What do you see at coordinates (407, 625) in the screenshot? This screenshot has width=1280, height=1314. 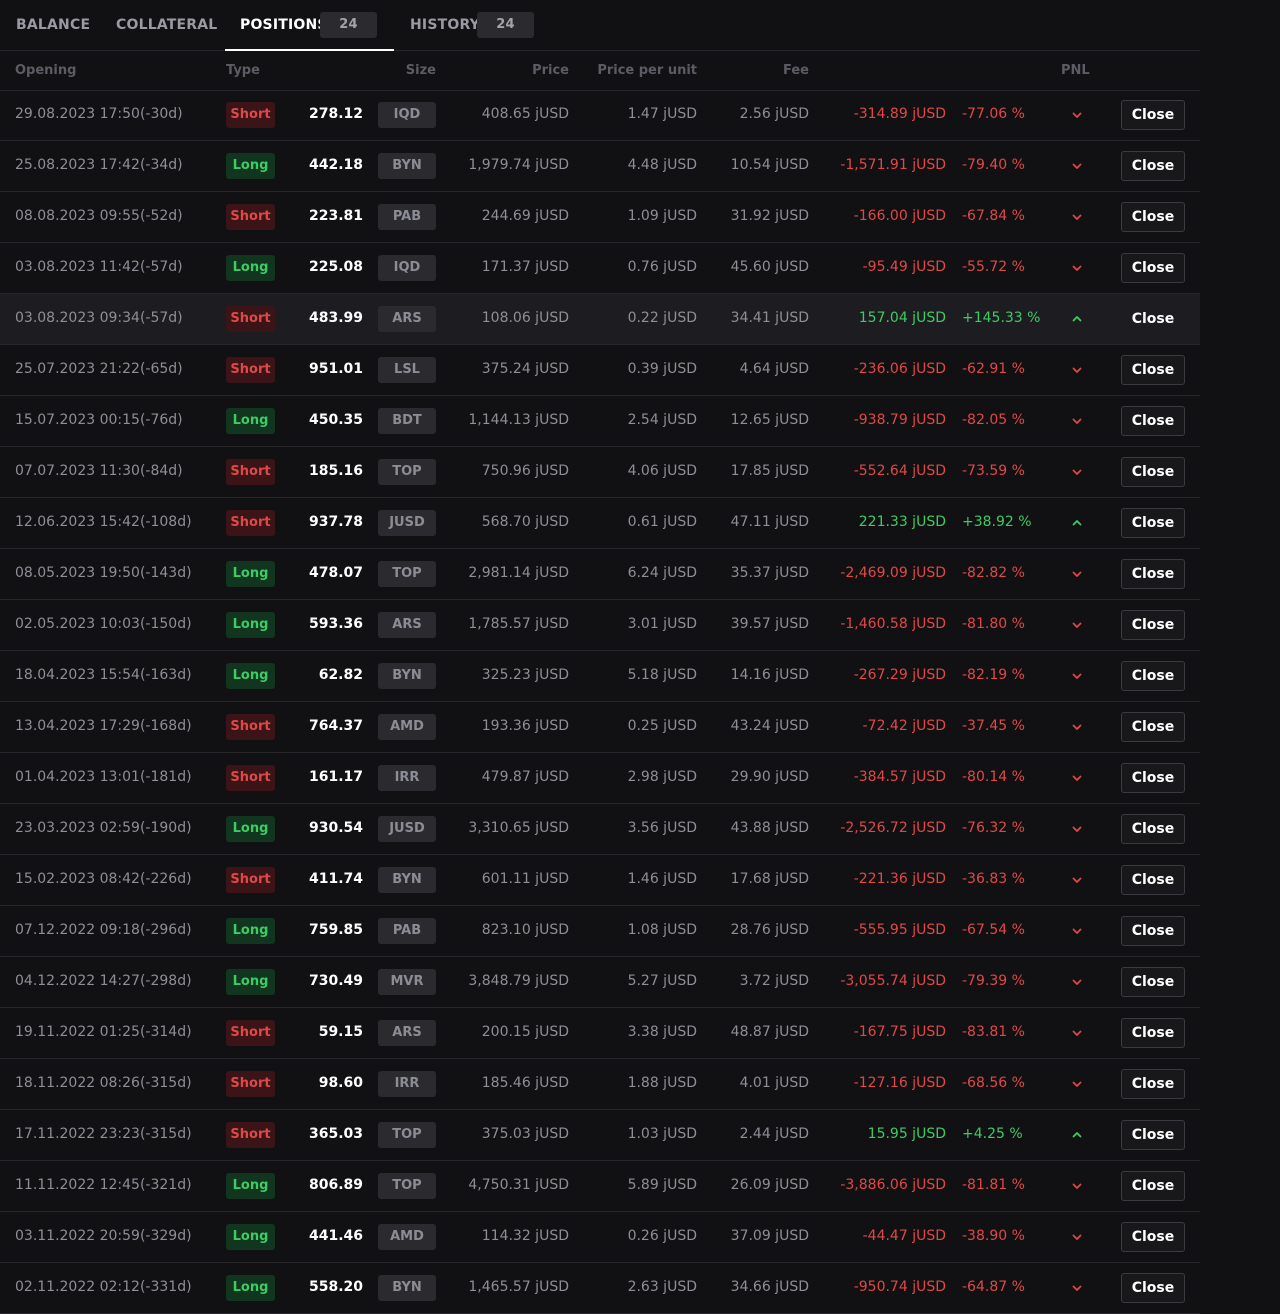 I see `currency-badge: ARS` at bounding box center [407, 625].